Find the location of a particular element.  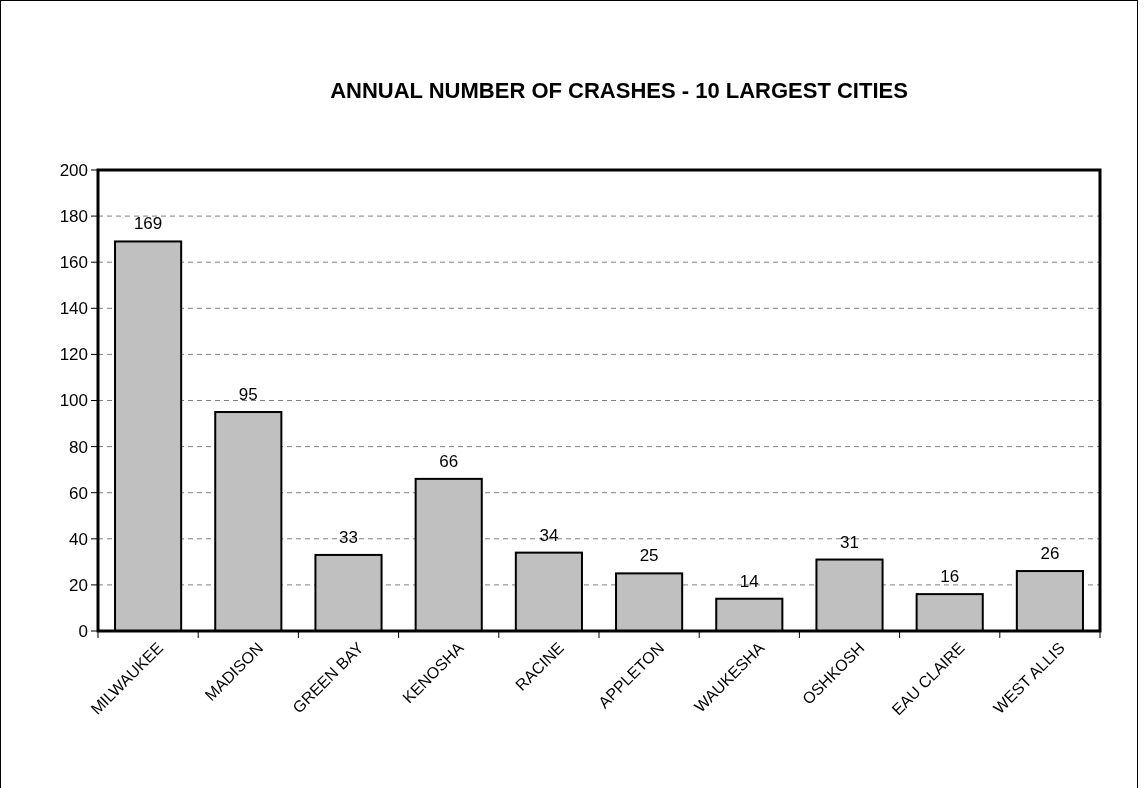

y-tick-label: 140 is located at coordinates (73, 309).